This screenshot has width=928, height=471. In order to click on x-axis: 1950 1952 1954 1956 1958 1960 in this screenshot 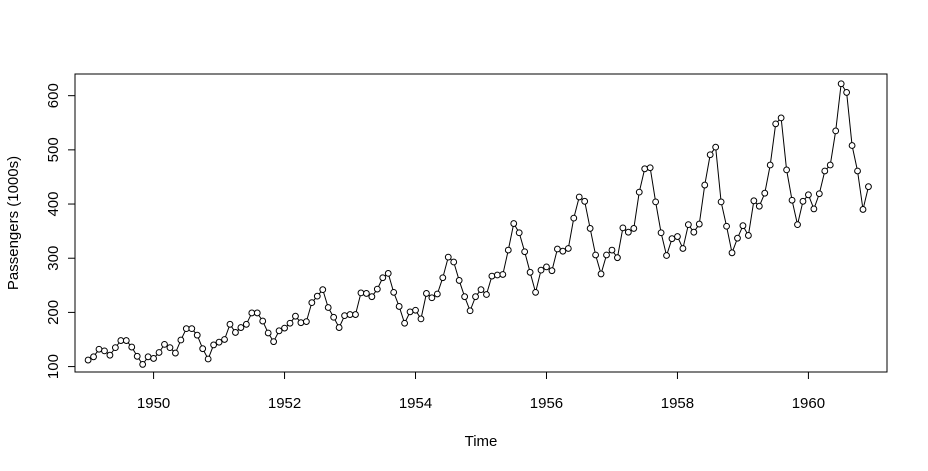, I will do `click(481, 391)`.